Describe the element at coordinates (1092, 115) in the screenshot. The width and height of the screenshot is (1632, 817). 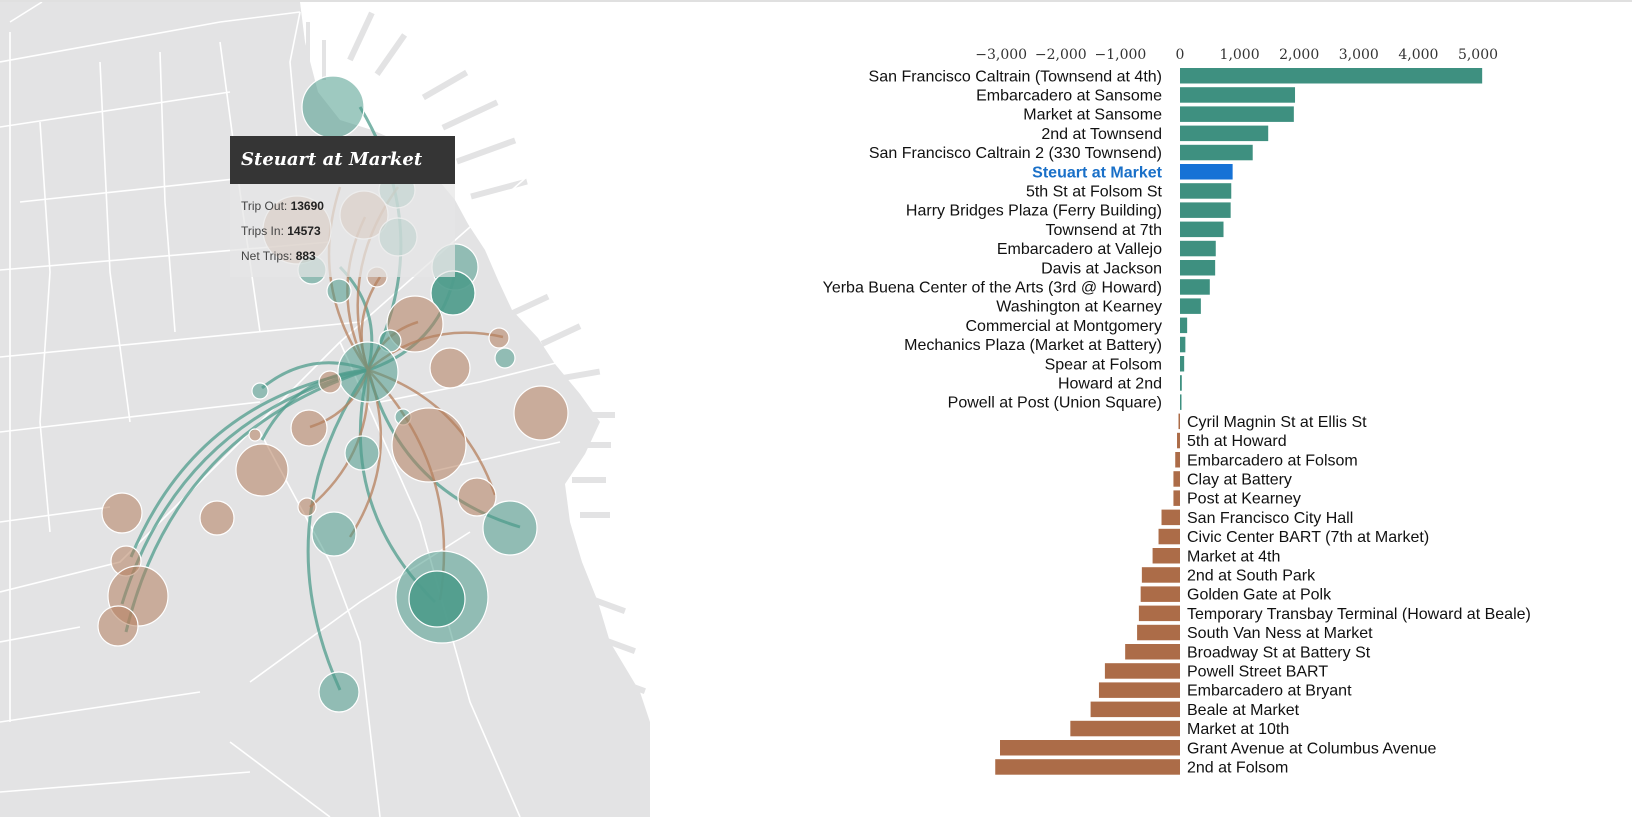
I see `bar-label: Market at Sansome` at that location.